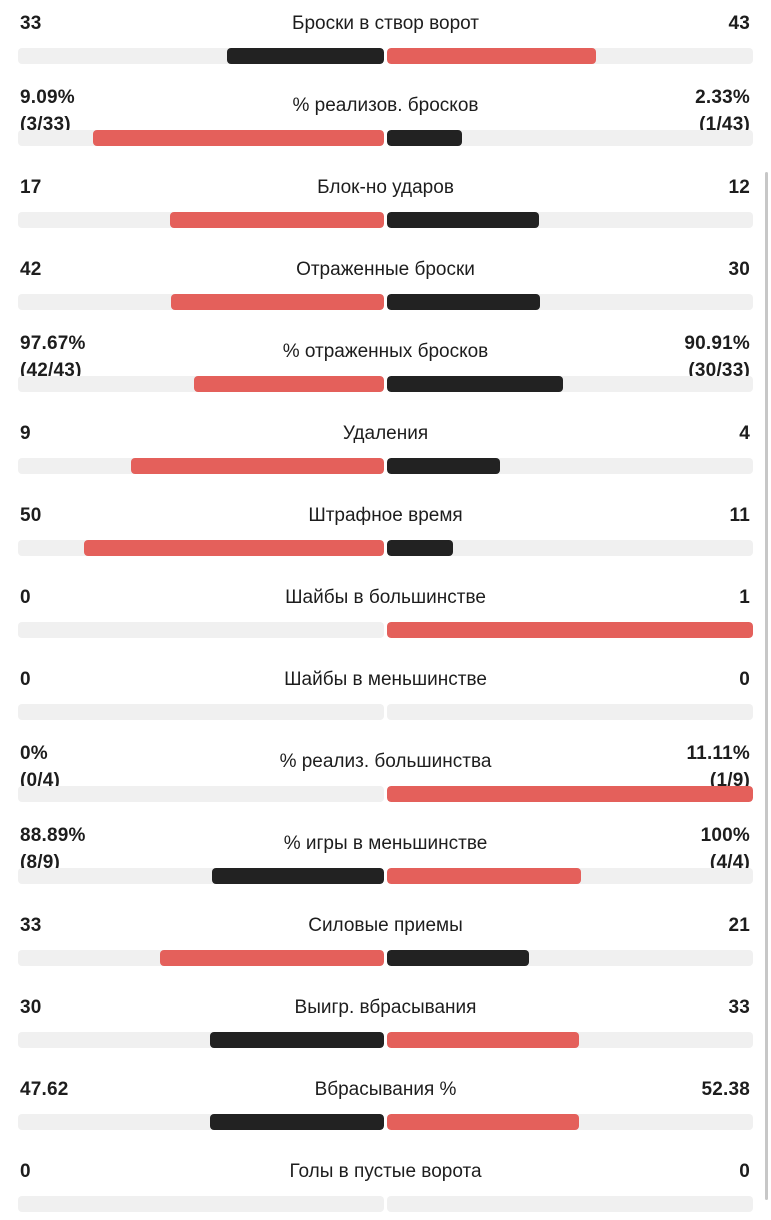 This screenshot has width=771, height=1220. What do you see at coordinates (53, 835) in the screenshot?
I see `home-value-main: 88.89%` at bounding box center [53, 835].